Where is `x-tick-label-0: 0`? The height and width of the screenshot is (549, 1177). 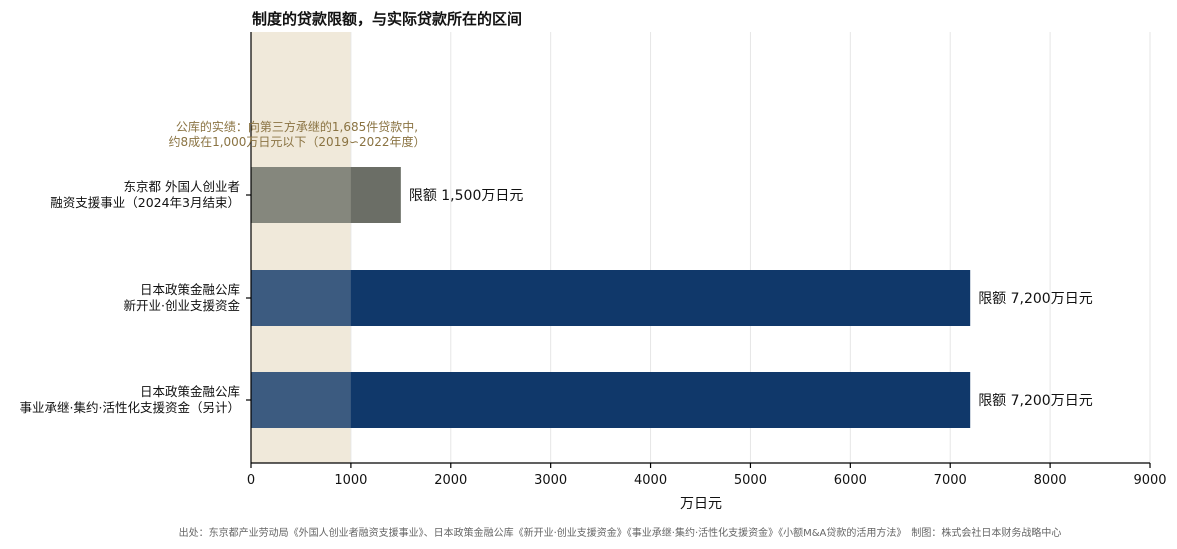 x-tick-label-0: 0 is located at coordinates (251, 480).